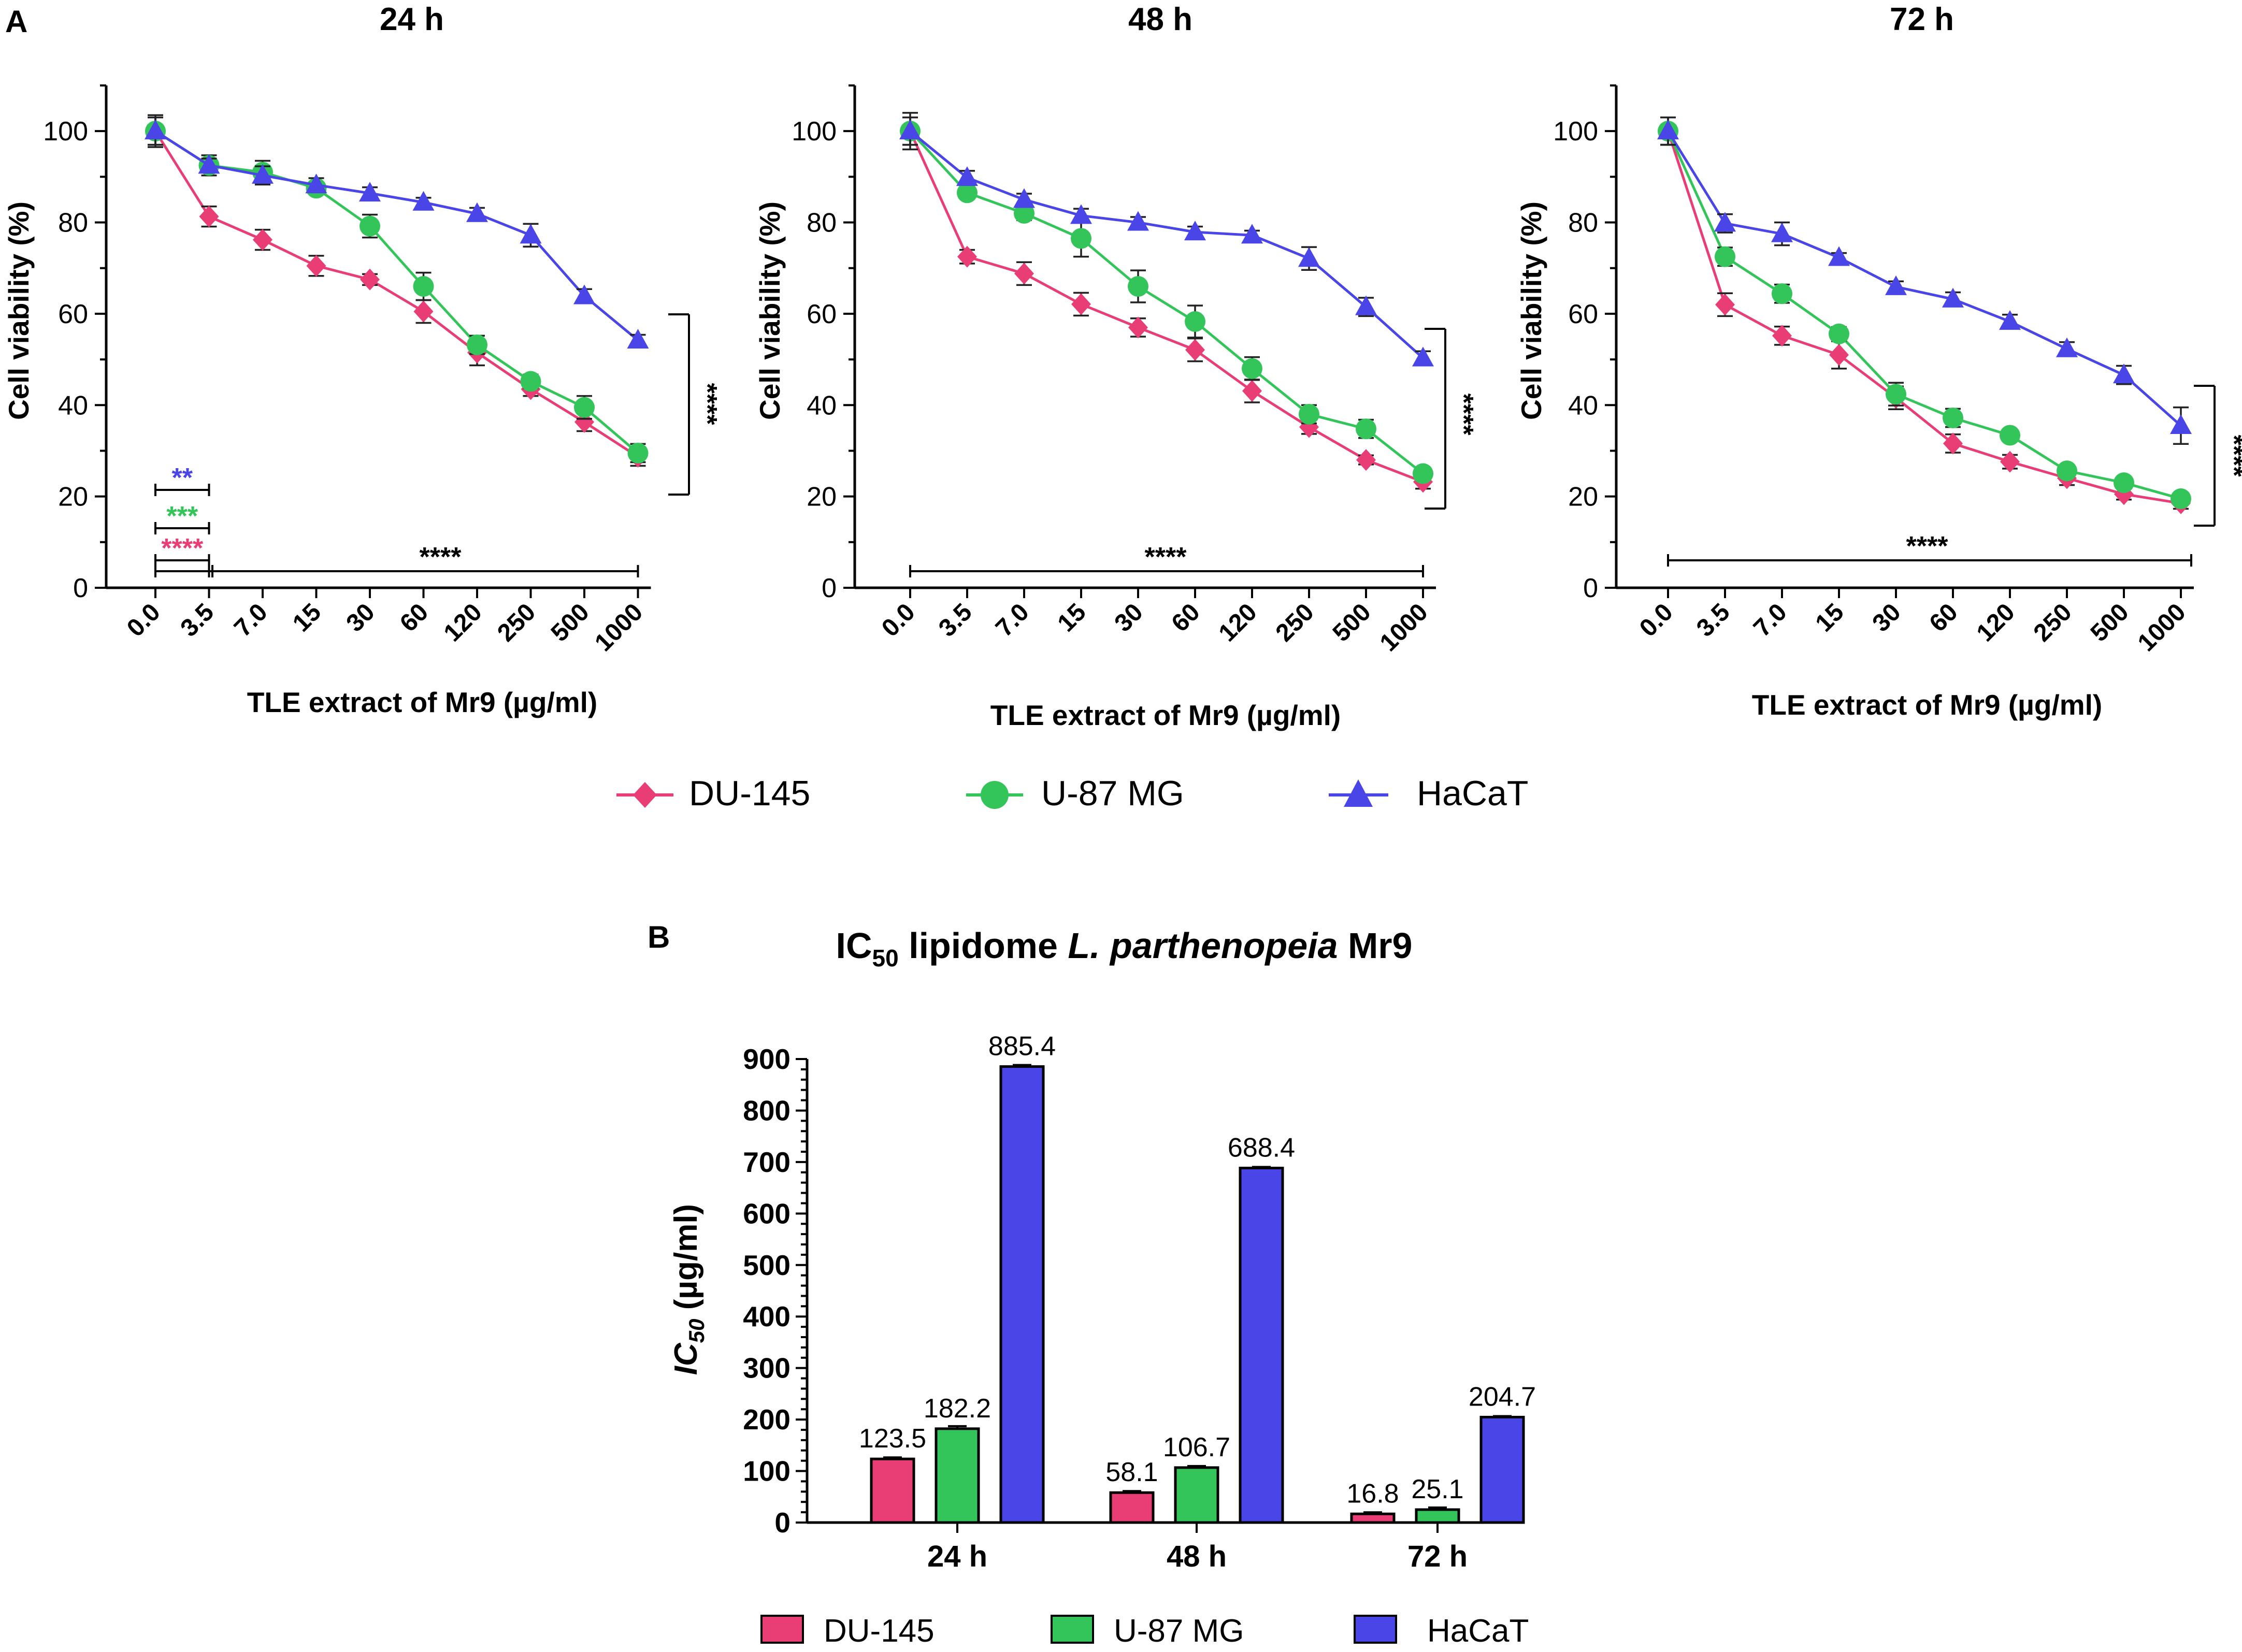 The image size is (2242, 1652). I want to click on legend-item-u87mg: U-87 MG, so click(1075, 793).